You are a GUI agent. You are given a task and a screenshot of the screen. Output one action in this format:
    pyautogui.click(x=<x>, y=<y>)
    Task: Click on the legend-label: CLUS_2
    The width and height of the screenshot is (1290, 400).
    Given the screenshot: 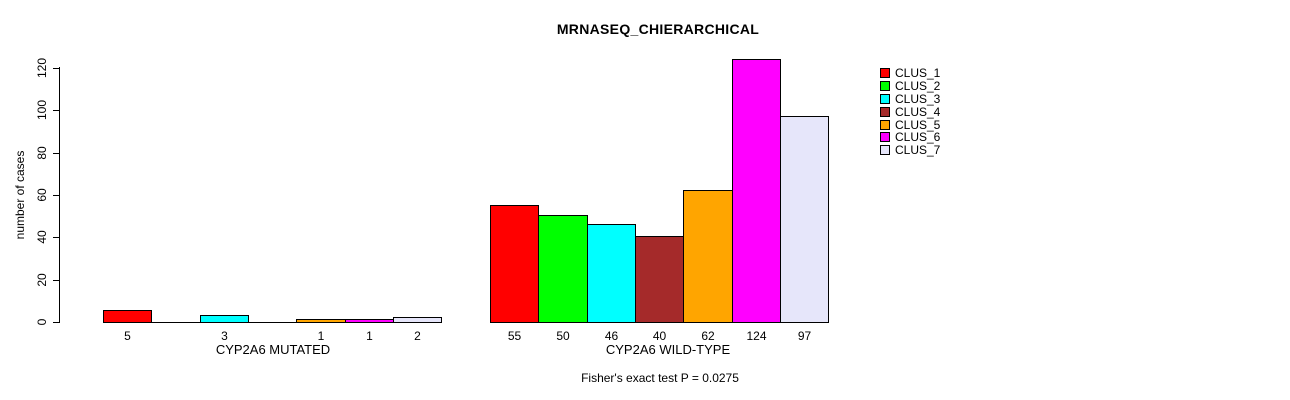 What is the action you would take?
    pyautogui.click(x=918, y=86)
    